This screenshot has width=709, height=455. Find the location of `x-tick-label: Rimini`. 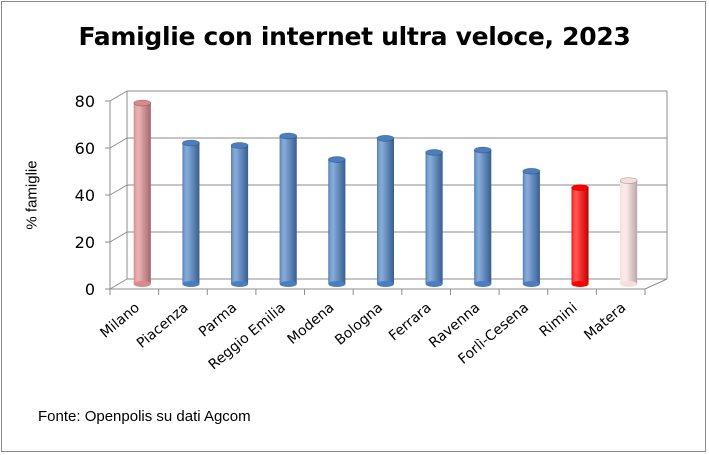

x-tick-label: Rimini is located at coordinates (559, 320).